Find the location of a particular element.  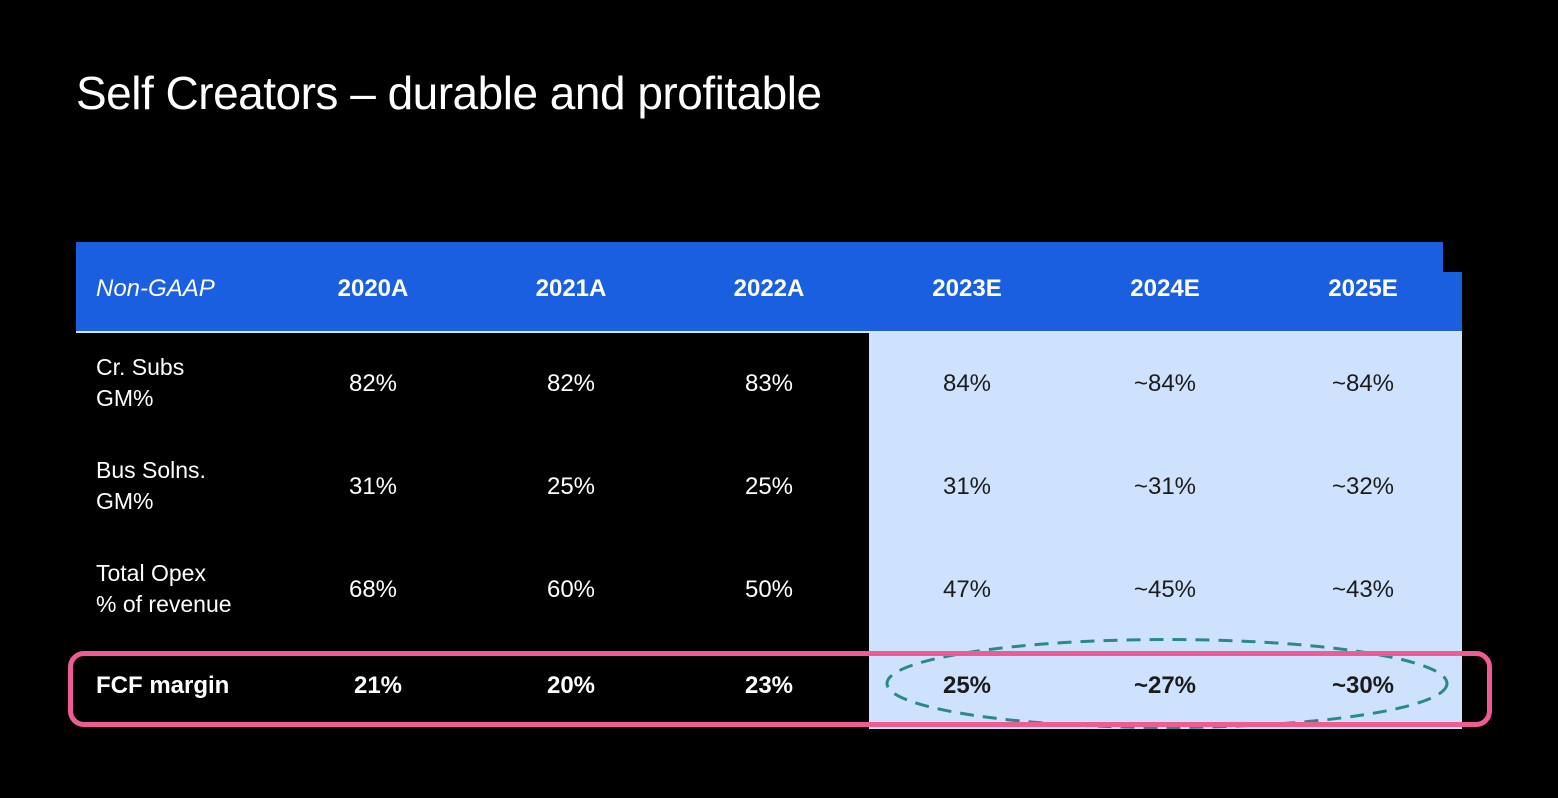

header-non-gaap-label: Non-GAAP is located at coordinates (155, 288).